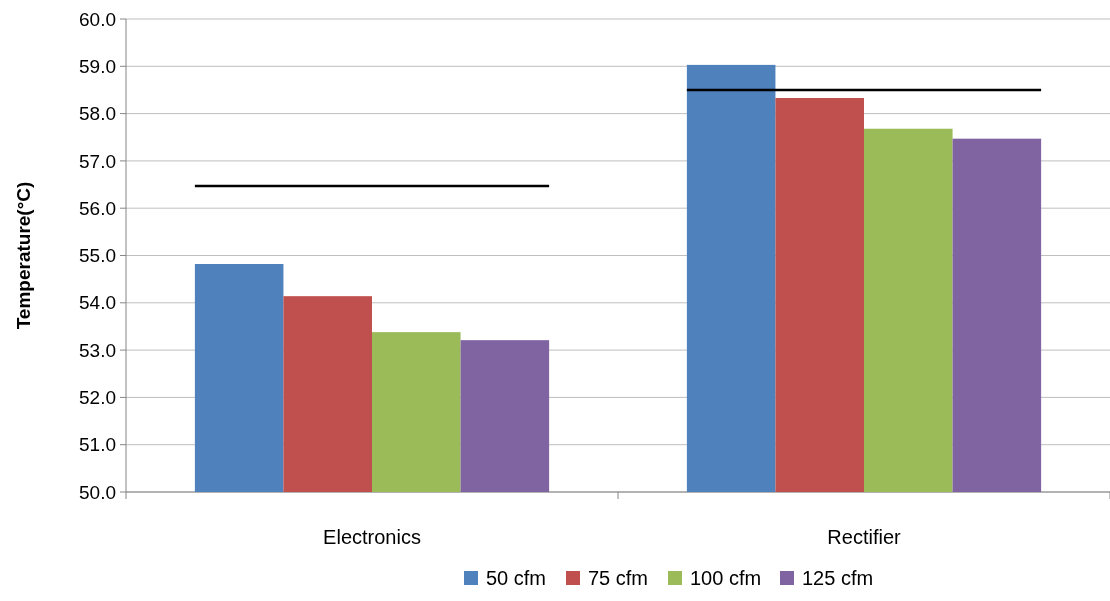 The width and height of the screenshot is (1110, 601). Describe the element at coordinates (97, 445) in the screenshot. I see `y-tick-label: 51.0` at that location.